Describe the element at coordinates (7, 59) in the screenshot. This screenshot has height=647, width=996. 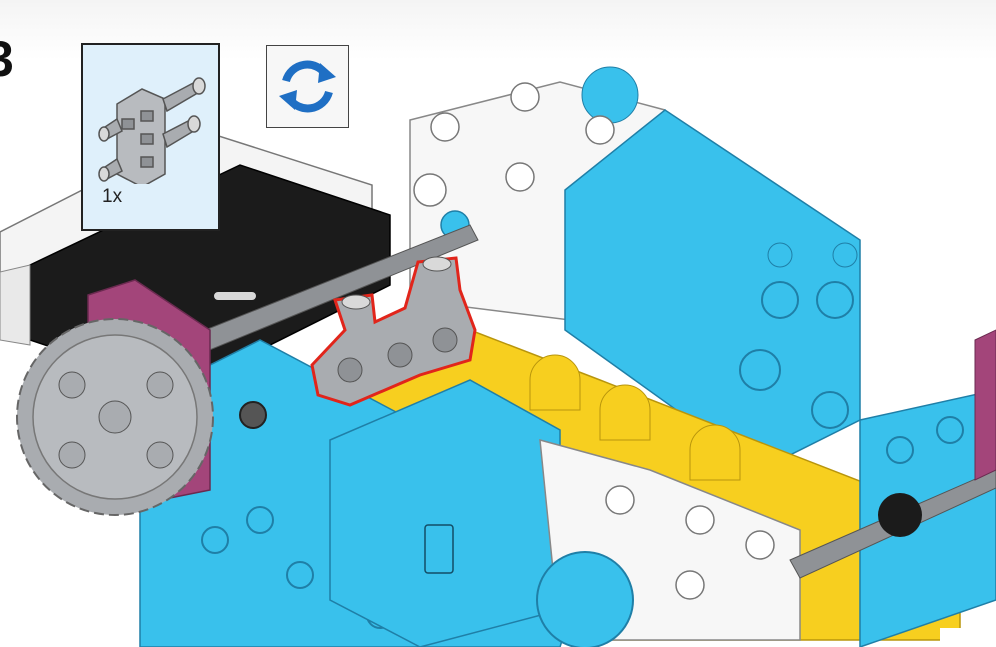
I see `step-number: 3` at that location.